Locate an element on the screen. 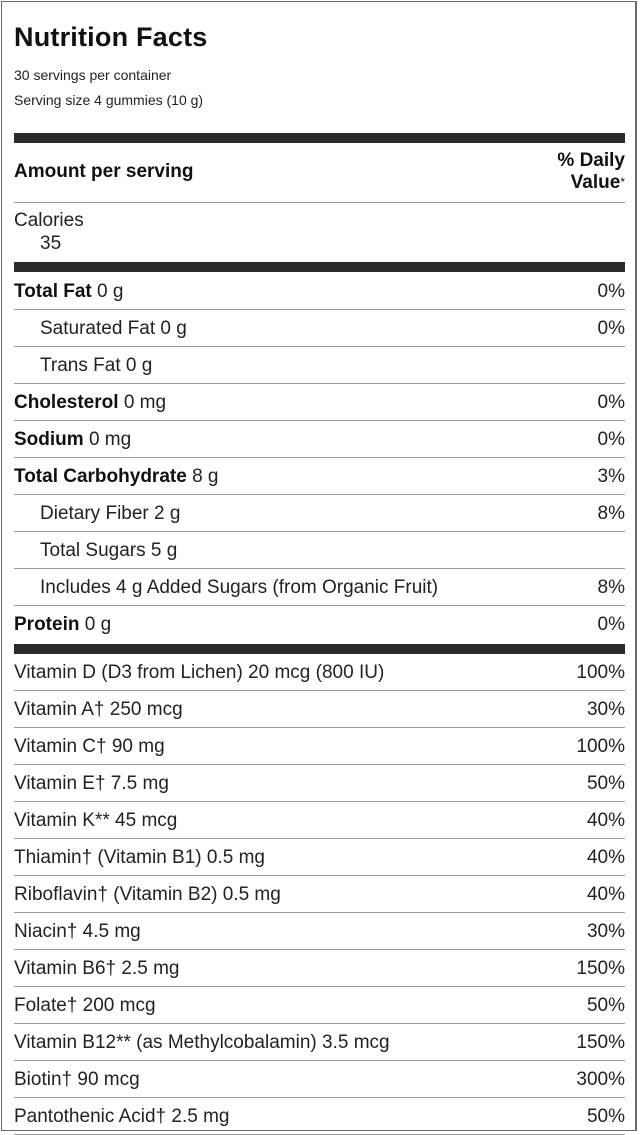 The height and width of the screenshot is (1135, 640). nutrient-name: Cholesterol 0 mg is located at coordinates (90, 403).